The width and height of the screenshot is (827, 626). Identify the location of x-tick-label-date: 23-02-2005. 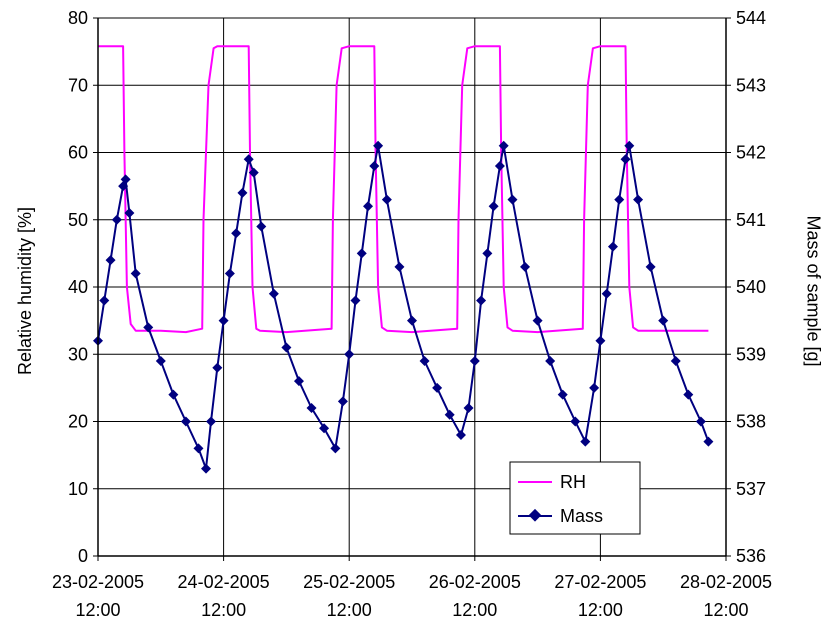
(98, 582).